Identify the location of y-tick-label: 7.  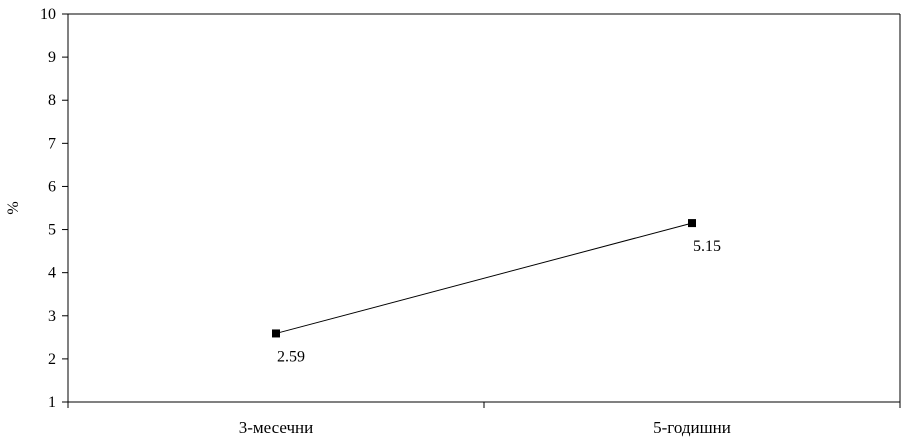
(52, 143).